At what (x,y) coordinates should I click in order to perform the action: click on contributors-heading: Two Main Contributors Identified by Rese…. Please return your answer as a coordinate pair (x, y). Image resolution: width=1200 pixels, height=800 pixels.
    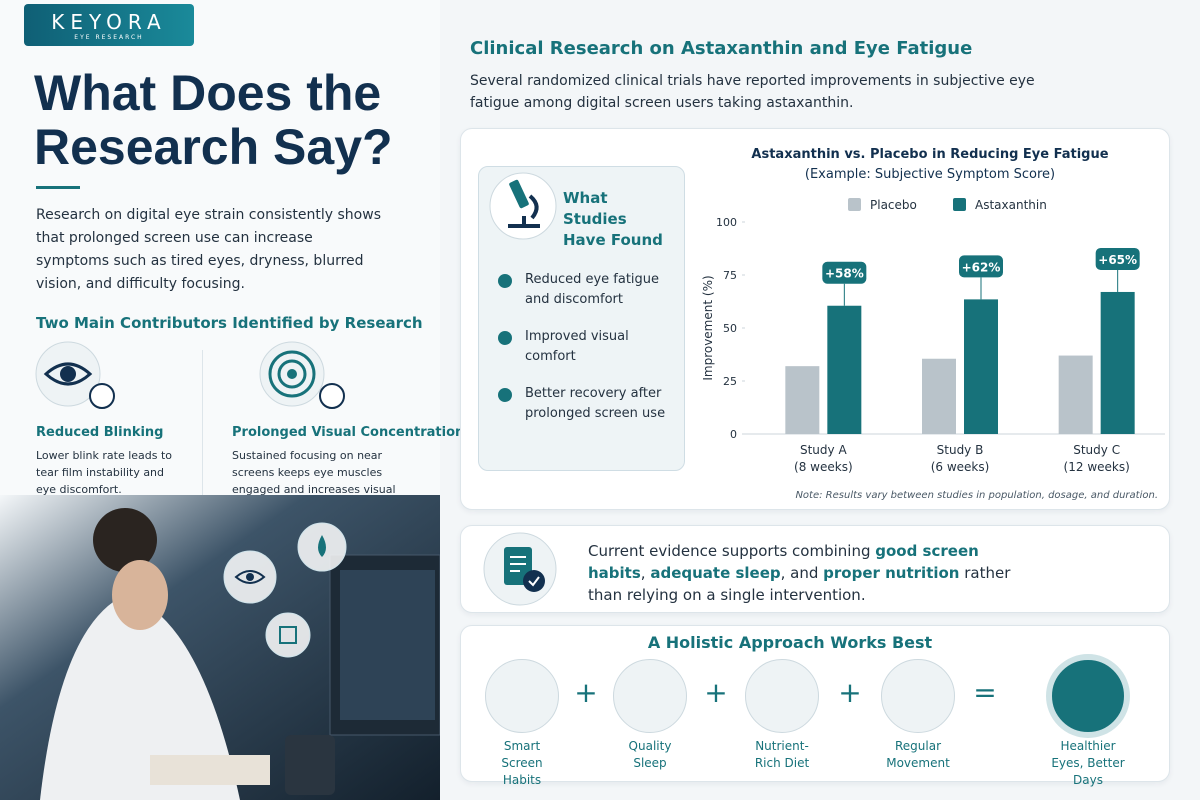
    Looking at the image, I should click on (229, 323).